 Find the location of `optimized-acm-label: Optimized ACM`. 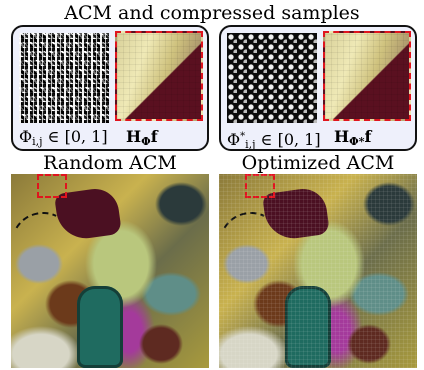

optimized-acm-label: Optimized ACM is located at coordinates (318, 163).